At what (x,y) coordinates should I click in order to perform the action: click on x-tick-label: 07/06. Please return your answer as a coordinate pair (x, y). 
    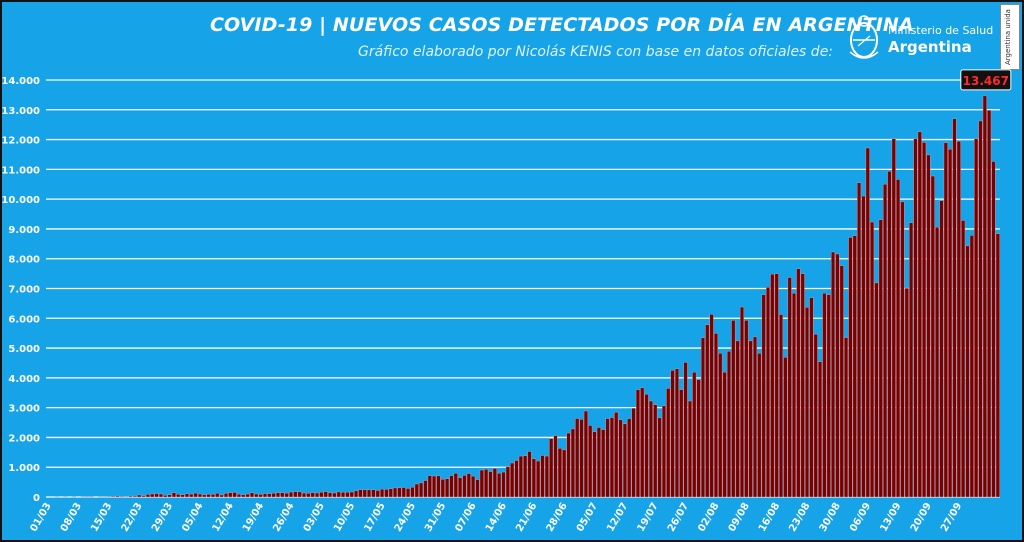
    Looking at the image, I should click on (465, 517).